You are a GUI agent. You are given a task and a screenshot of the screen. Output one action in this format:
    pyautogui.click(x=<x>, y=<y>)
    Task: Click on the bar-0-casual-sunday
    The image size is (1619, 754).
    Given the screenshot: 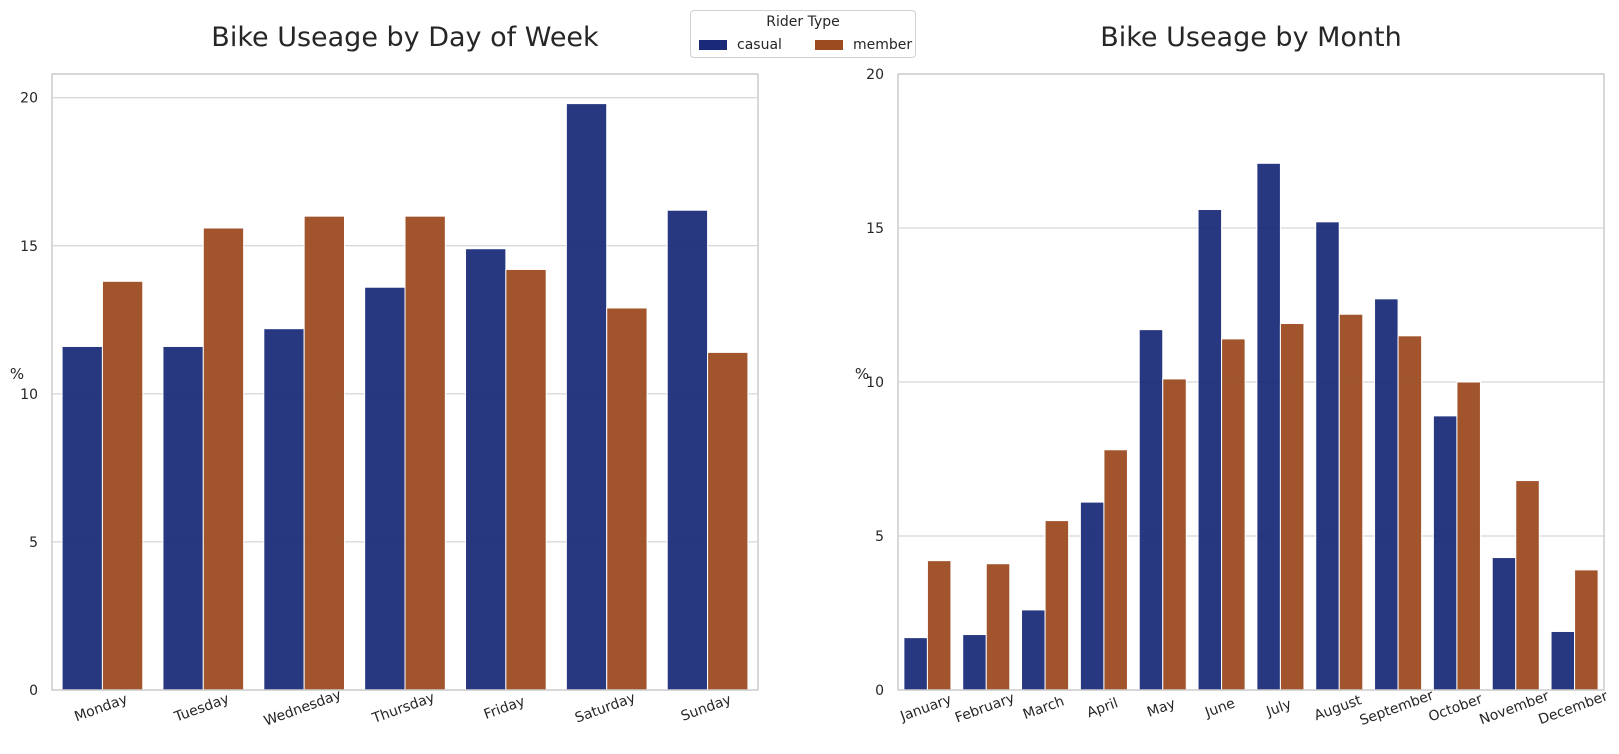 What is the action you would take?
    pyautogui.click(x=687, y=450)
    